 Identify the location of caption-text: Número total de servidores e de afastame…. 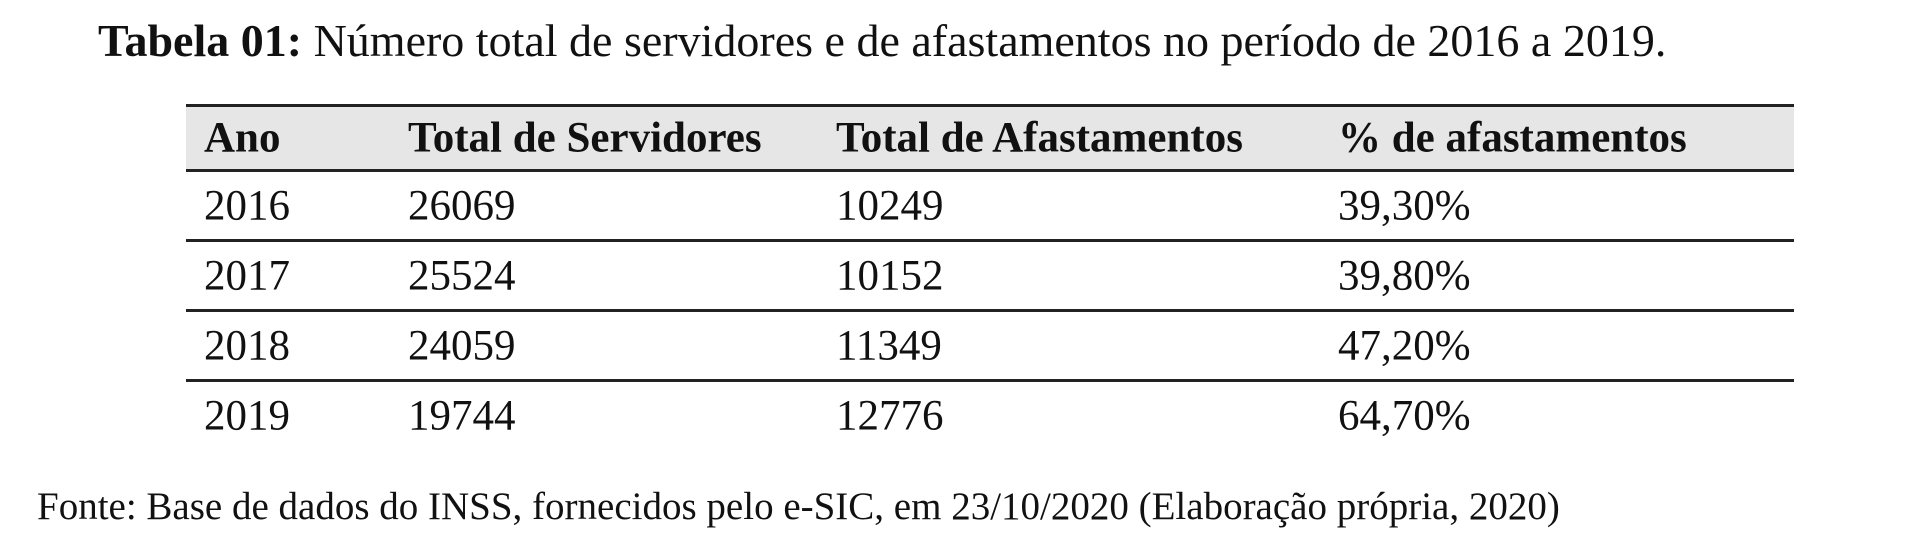
(990, 40).